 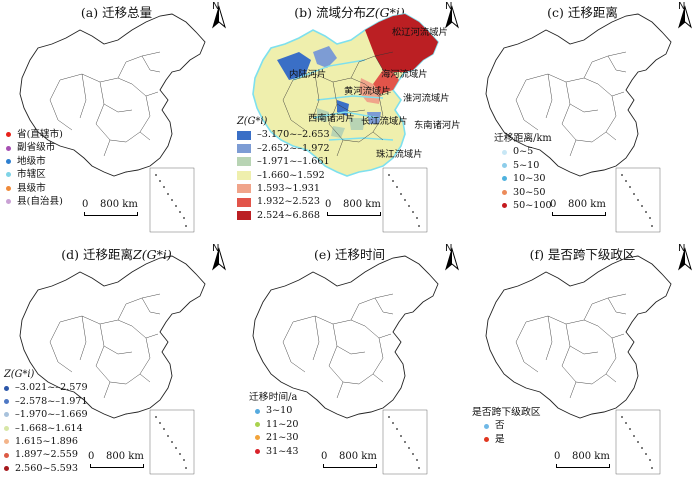 What do you see at coordinates (426, 98) in the screenshot?
I see `basin-label-huaihe: 淮河流域片` at bounding box center [426, 98].